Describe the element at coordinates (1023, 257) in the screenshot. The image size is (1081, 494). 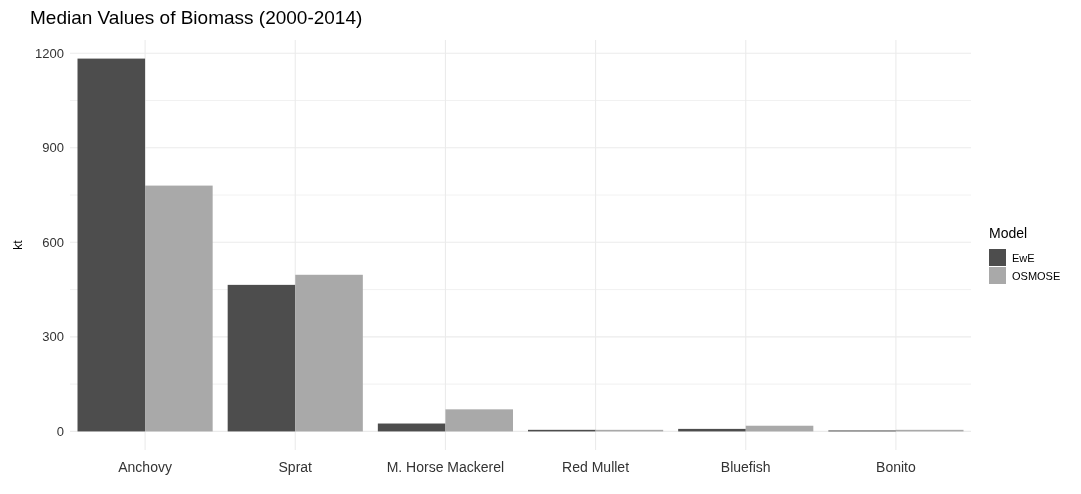
I see `legend-label: EwE` at that location.